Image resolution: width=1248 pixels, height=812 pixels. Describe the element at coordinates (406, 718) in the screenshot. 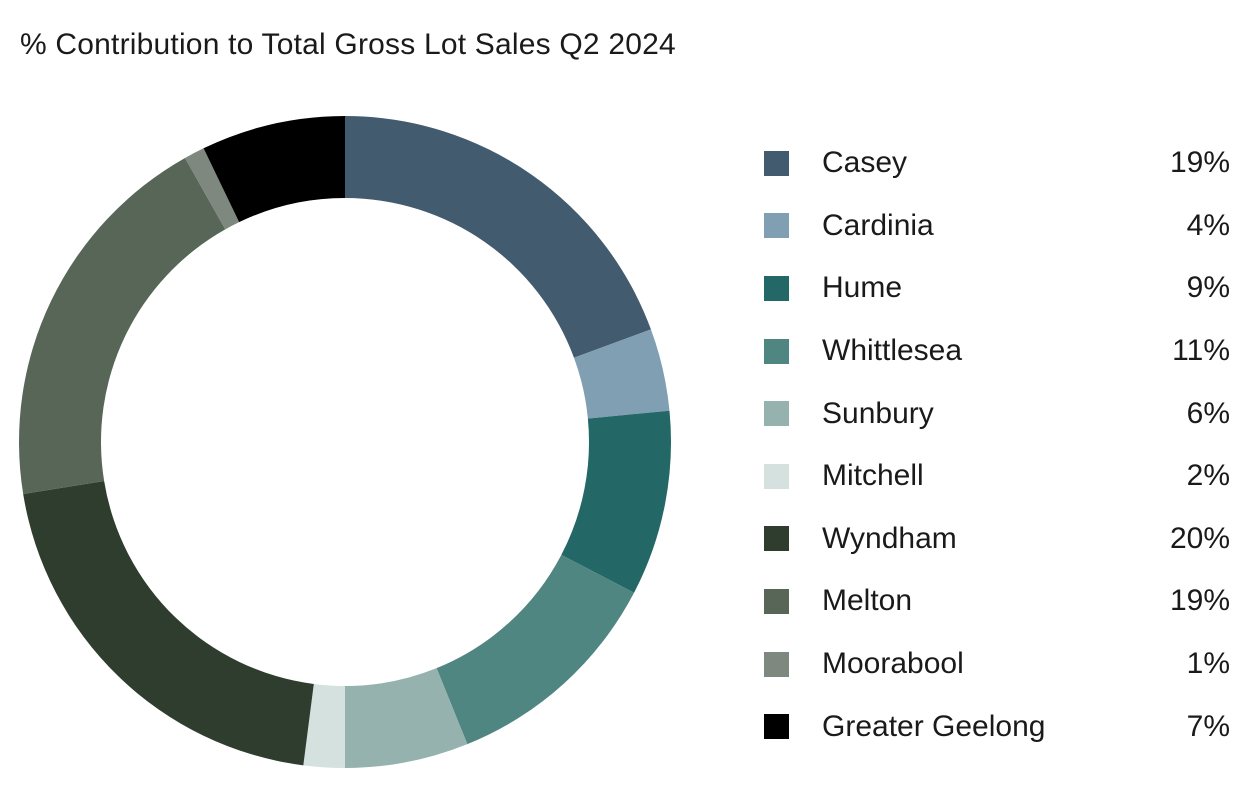

I see `donut-slice-sunbury` at that location.